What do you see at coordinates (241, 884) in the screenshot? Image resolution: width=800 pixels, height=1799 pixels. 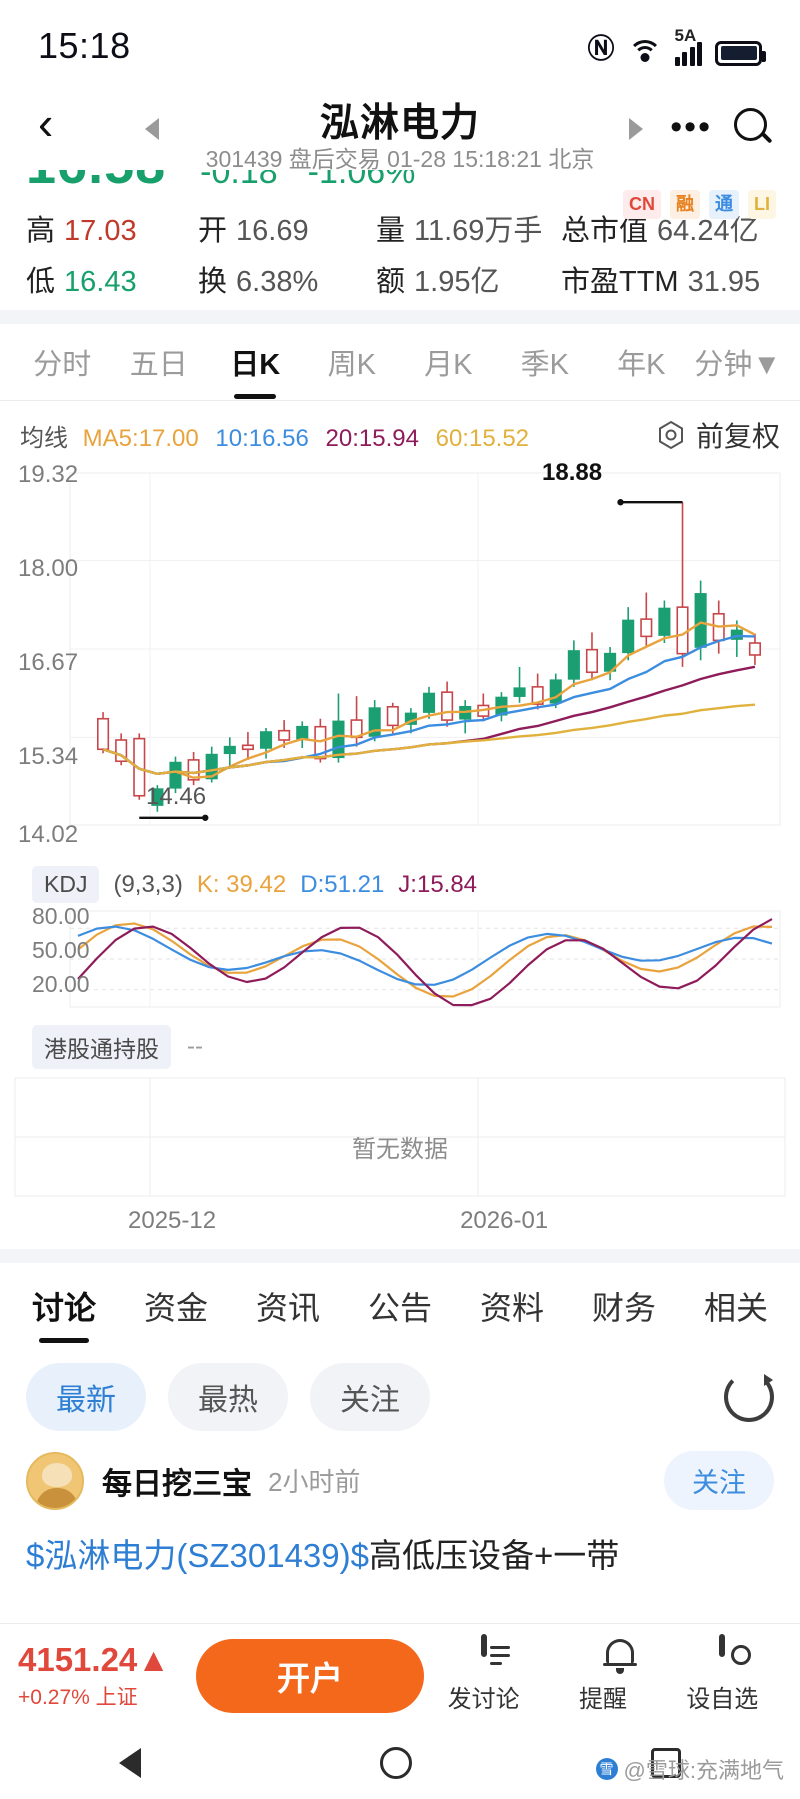 I see `kdj-k-value: K: 39.42` at bounding box center [241, 884].